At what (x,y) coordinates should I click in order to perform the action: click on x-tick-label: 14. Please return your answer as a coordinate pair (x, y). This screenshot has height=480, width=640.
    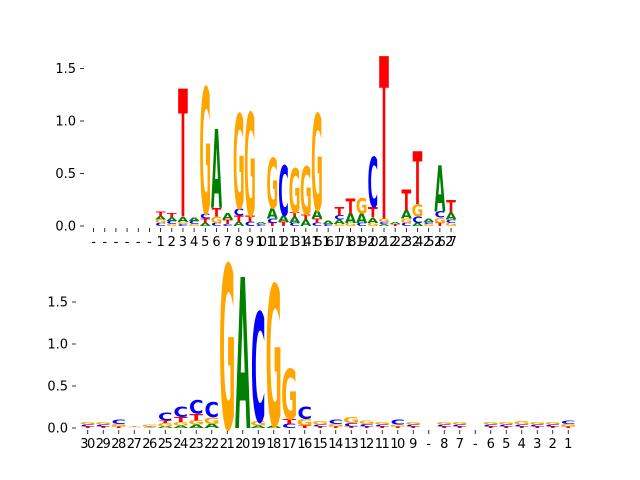
    Looking at the image, I should click on (306, 242).